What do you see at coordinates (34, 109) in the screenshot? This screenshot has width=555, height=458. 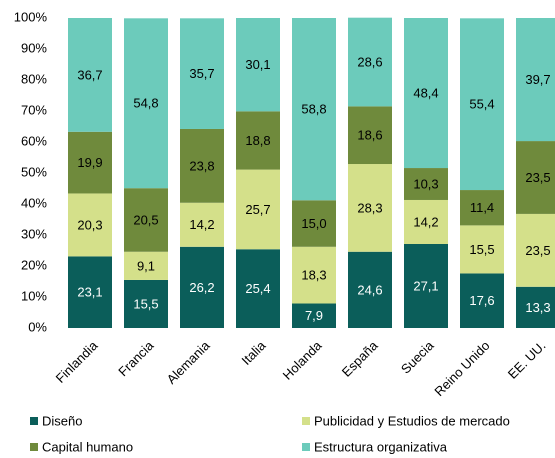 I see `y-tick-label: 70%` at bounding box center [34, 109].